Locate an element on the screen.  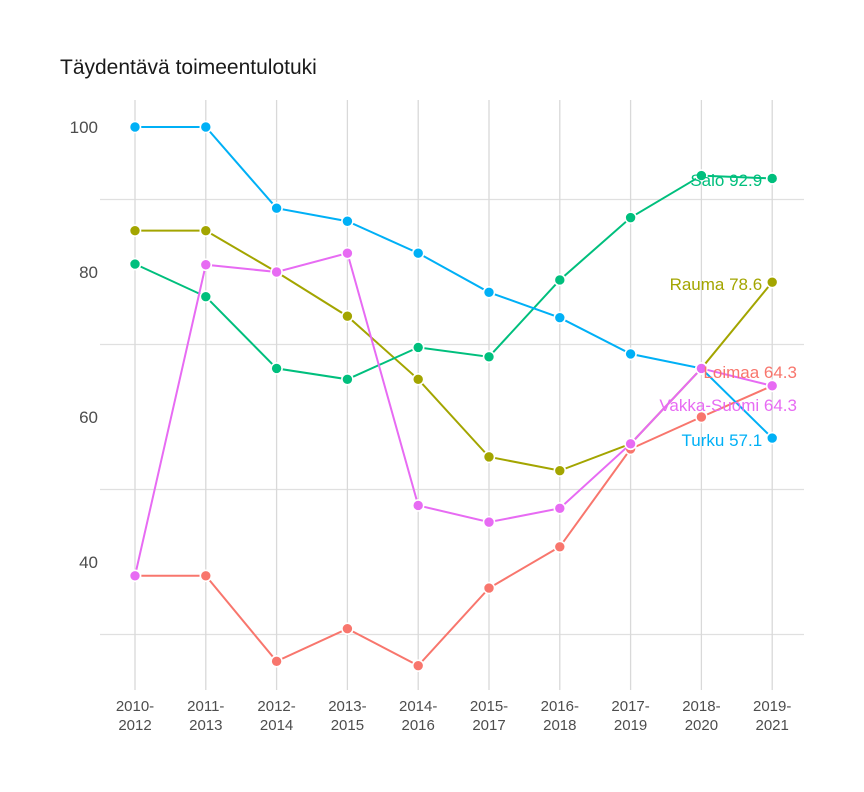
x-tick-label: 2018-2020 is located at coordinates (701, 716).